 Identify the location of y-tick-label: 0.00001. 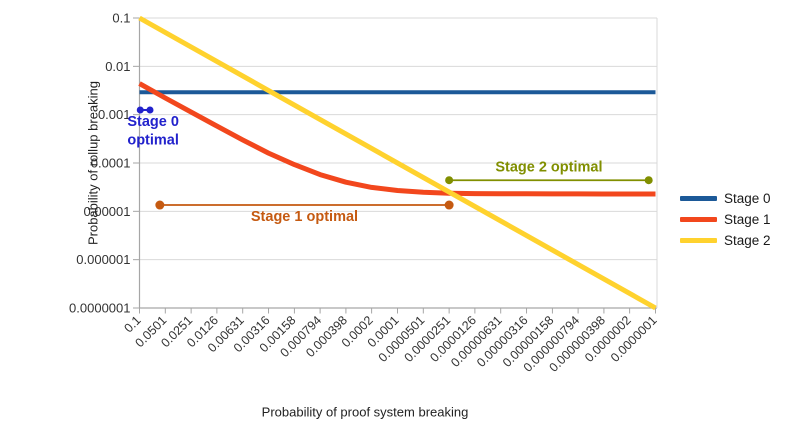
(107, 211).